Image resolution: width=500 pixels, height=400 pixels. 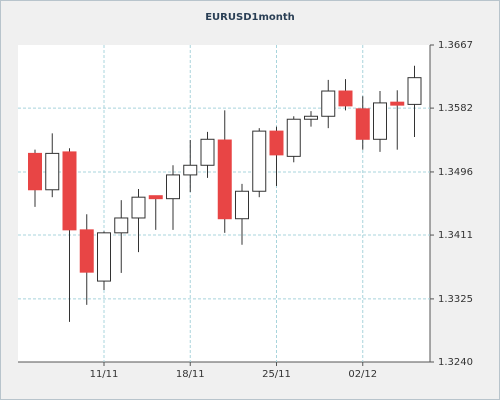 What do you see at coordinates (455, 108) in the screenshot?
I see `y-tick-label: 1.3582` at bounding box center [455, 108].